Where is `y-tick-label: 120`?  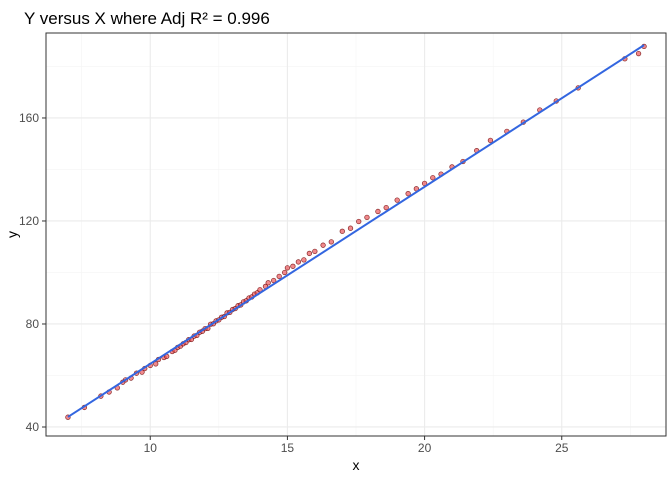
y-tick-label: 120 is located at coordinates (29, 221).